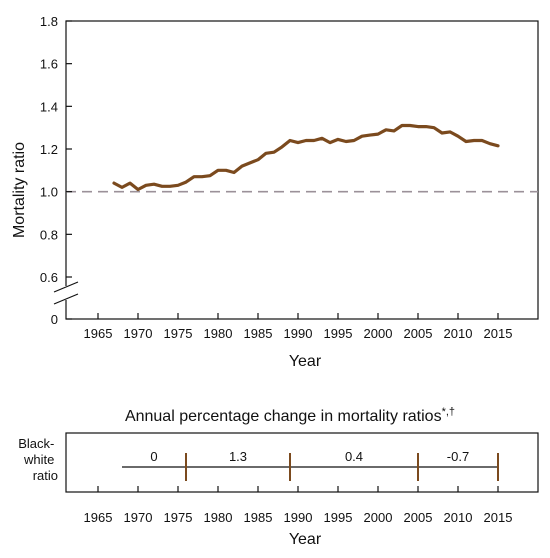 The width and height of the screenshot is (550, 558). What do you see at coordinates (238, 456) in the screenshot?
I see `segment-label: 1.3` at bounding box center [238, 456].